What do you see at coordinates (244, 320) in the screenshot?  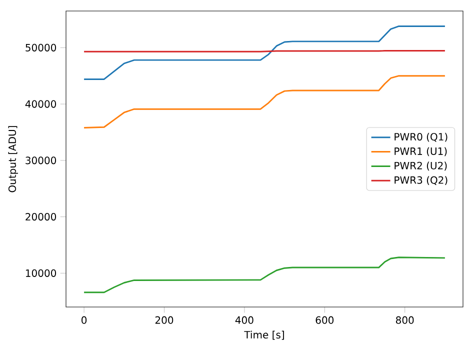 I see `x-tick-label: 400` at bounding box center [244, 320].